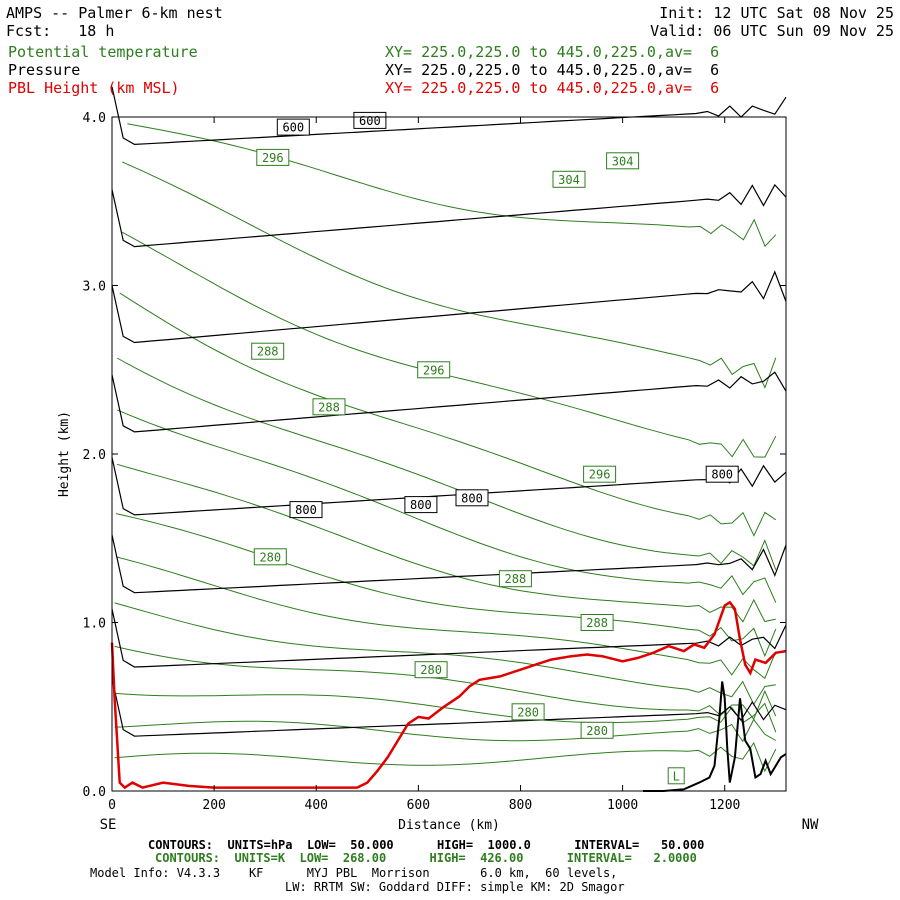 This screenshot has width=900, height=900. What do you see at coordinates (776, 13) in the screenshot?
I see `header-init: Init: 12 UTC Sat 08 Nov 25` at bounding box center [776, 13].